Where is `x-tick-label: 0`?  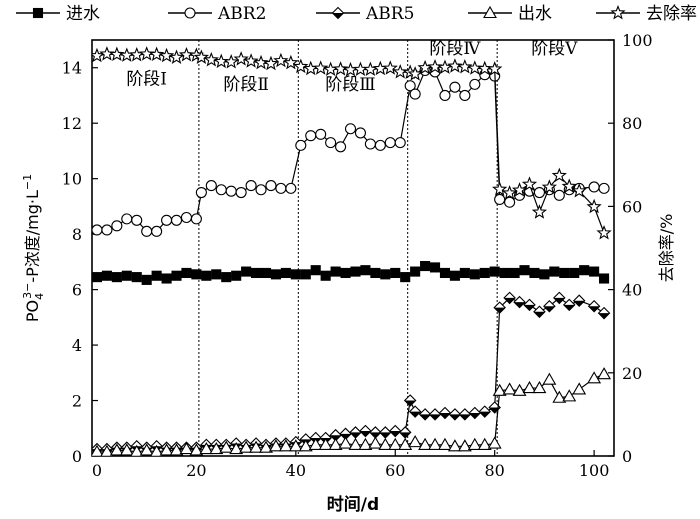 x-tick-label: 0 is located at coordinates (97, 470).